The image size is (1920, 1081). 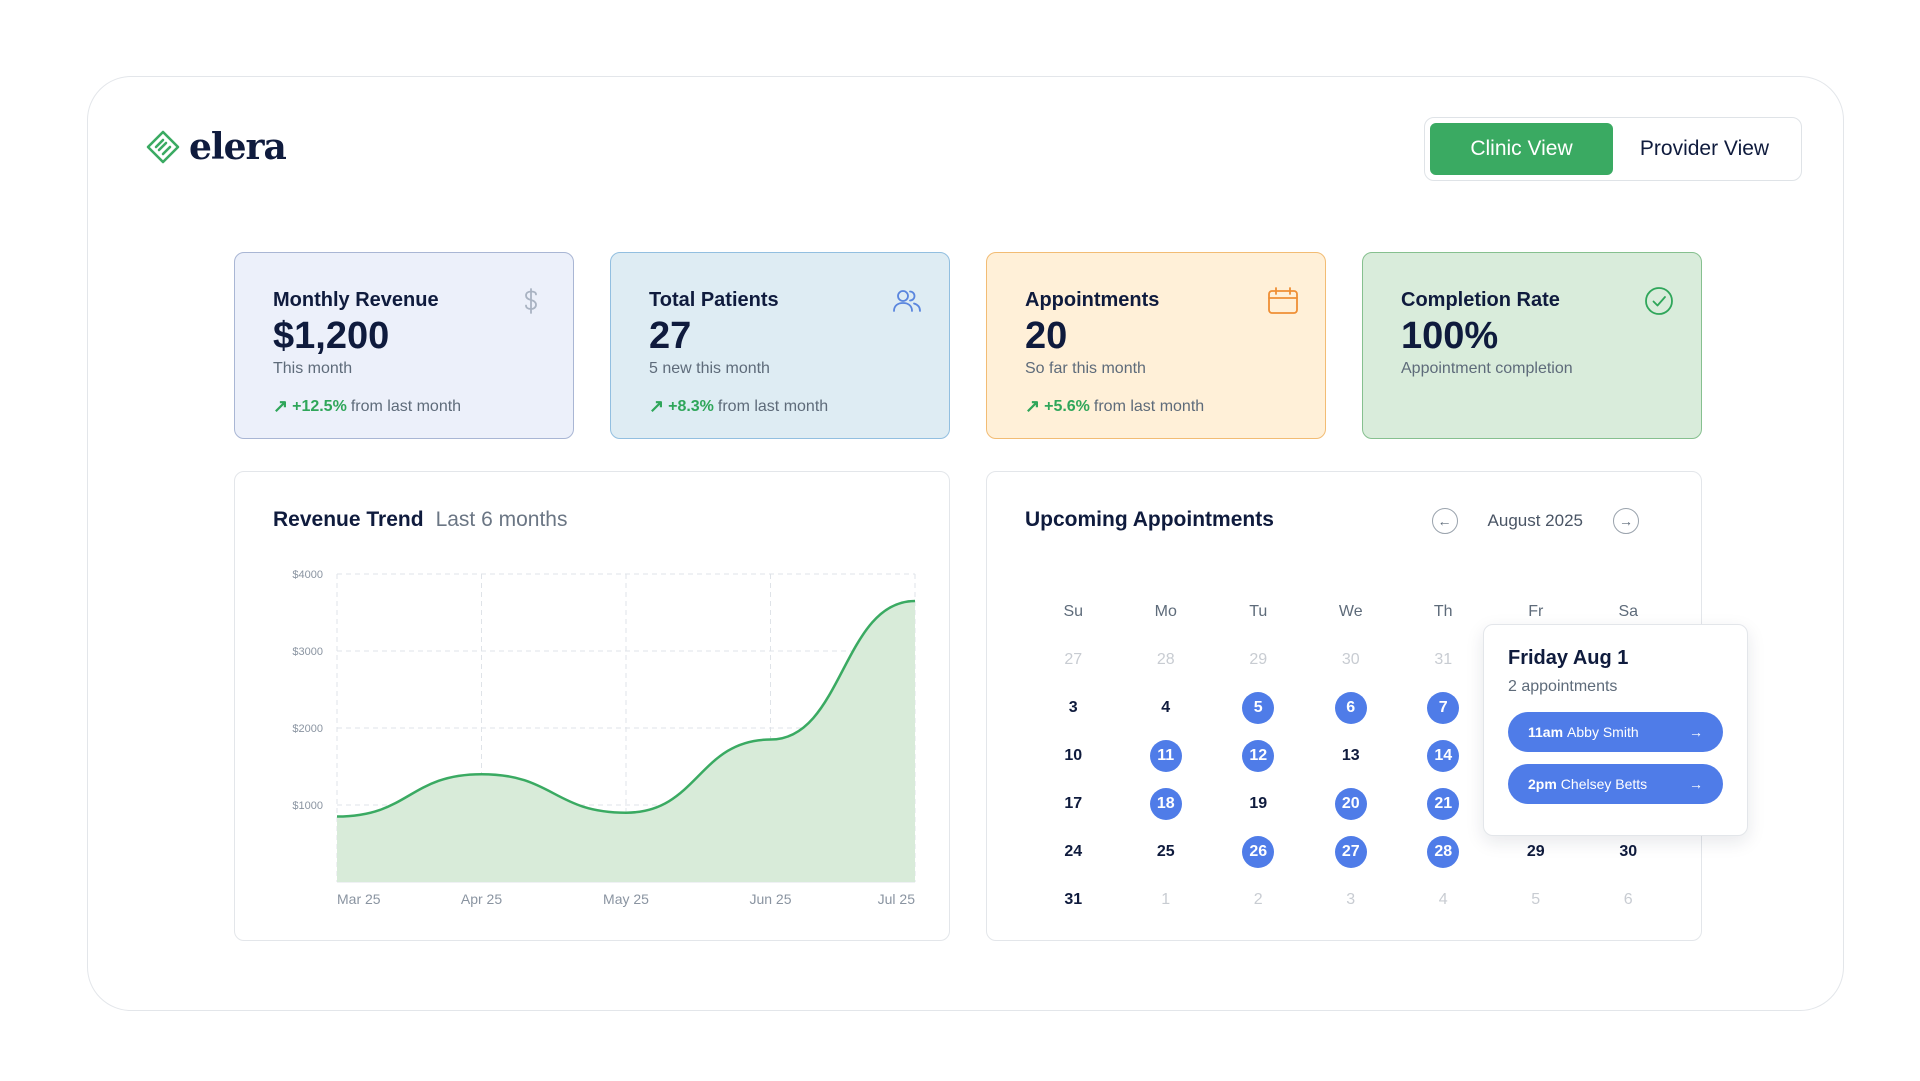 What do you see at coordinates (1536, 611) in the screenshot?
I see `weekday-label: Fr` at bounding box center [1536, 611].